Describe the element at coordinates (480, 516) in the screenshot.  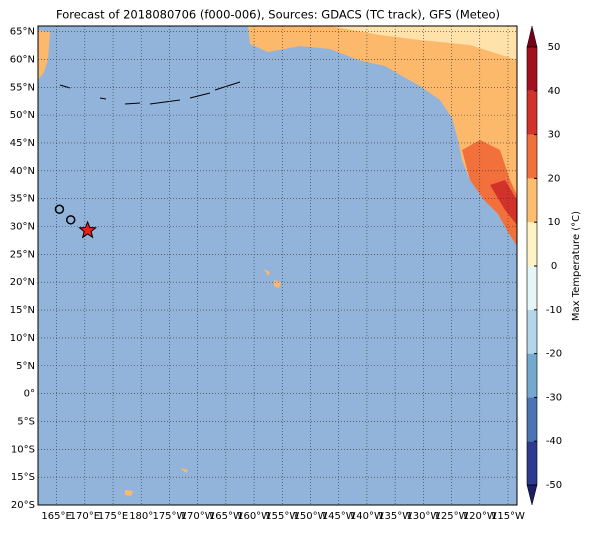
I see `lon-label: 120°W` at that location.